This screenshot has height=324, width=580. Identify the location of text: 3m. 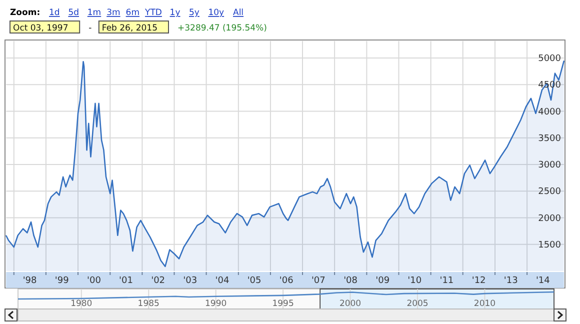
(113, 13).